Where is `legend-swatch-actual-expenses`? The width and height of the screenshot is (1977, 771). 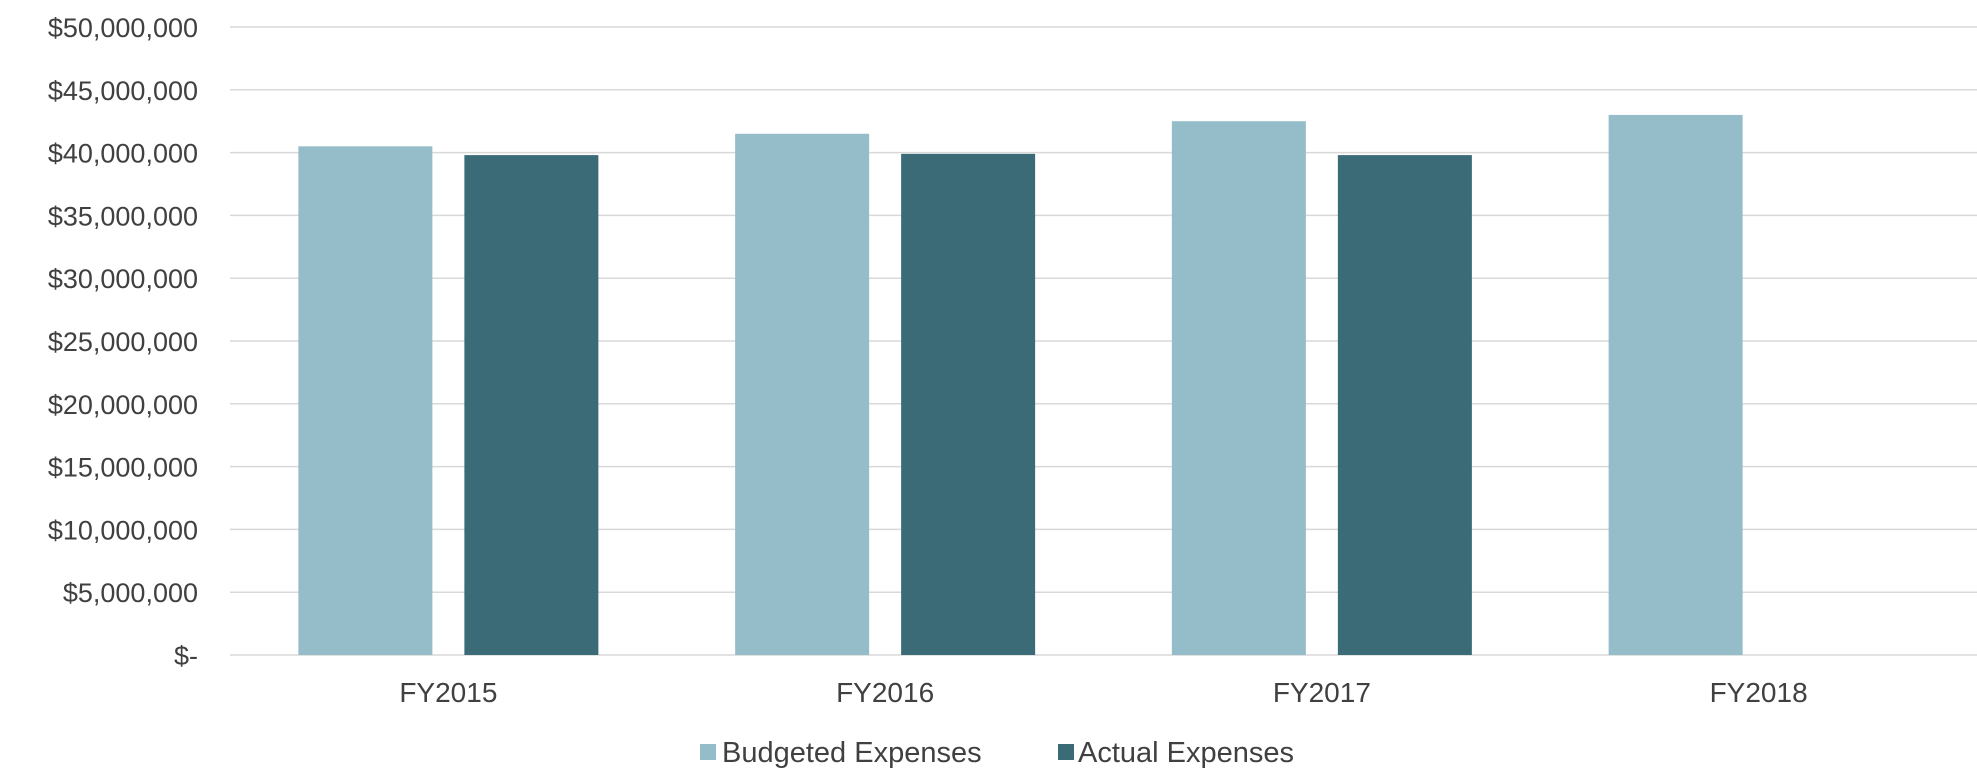
legend-swatch-actual-expenses is located at coordinates (1066, 752).